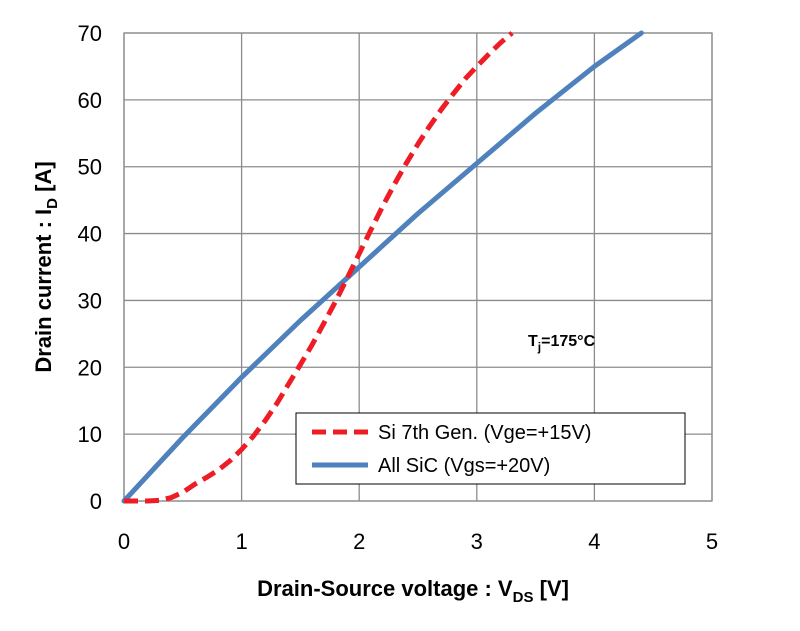  Describe the element at coordinates (523, 597) in the screenshot. I see `x-axis-title-subscript: DS` at that location.